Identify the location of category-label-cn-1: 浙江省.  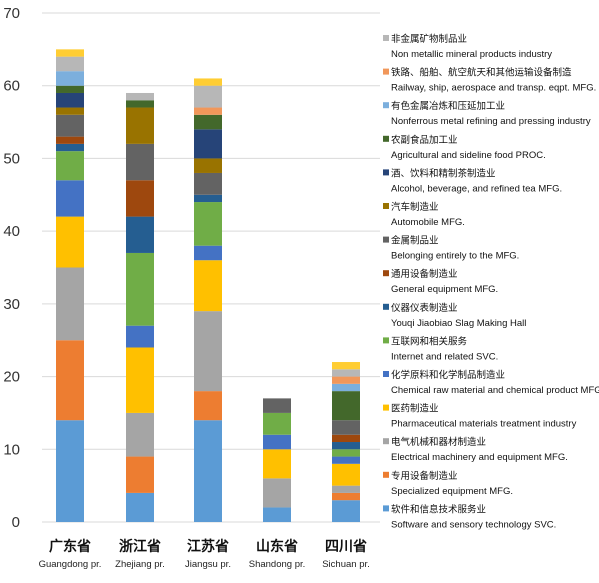
(140, 546).